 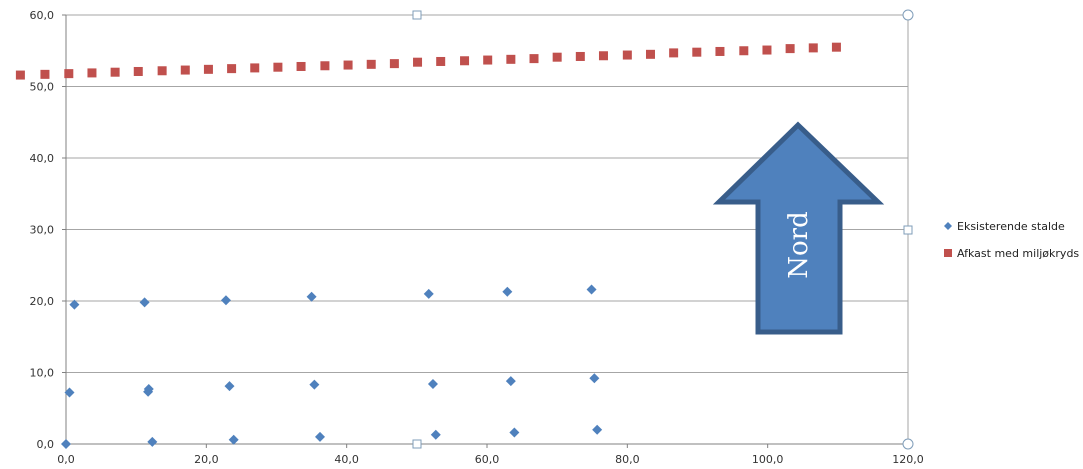 I want to click on resize-handle-middle-right, so click(x=908, y=230).